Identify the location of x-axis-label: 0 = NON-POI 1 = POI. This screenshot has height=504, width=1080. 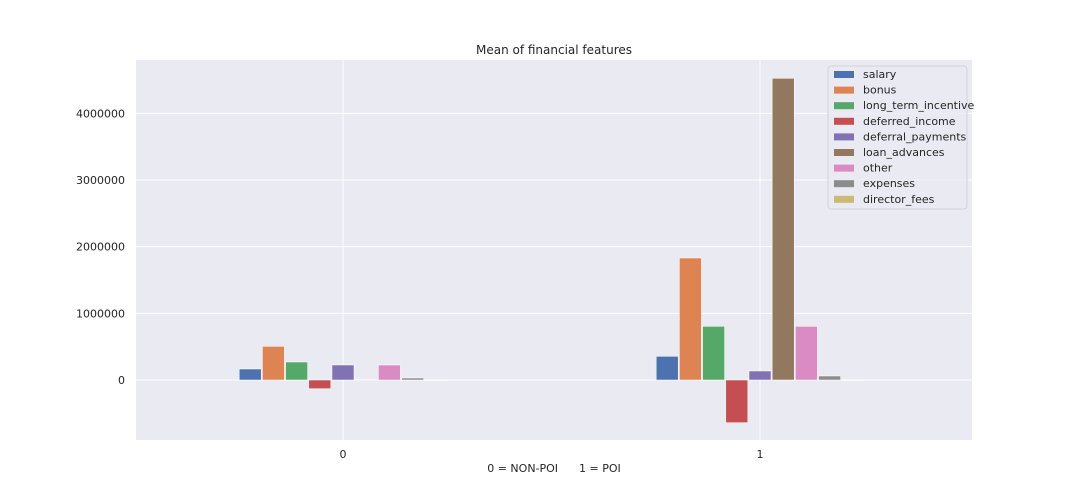
(554, 468).